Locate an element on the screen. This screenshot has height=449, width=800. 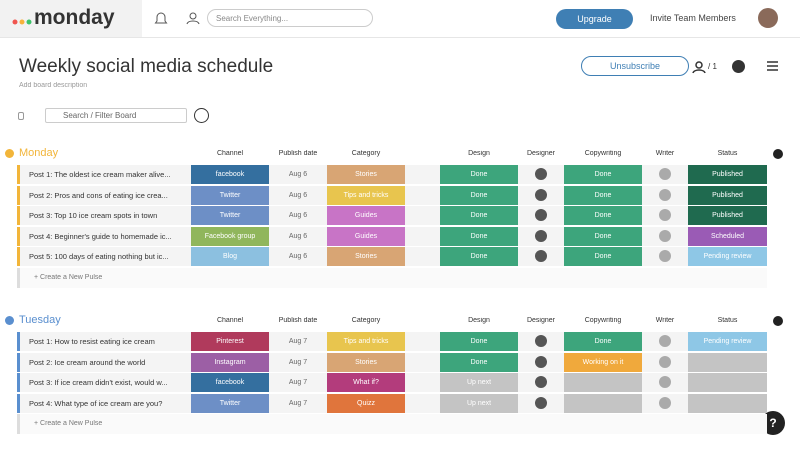
group-name: Monday is located at coordinates (39, 153).